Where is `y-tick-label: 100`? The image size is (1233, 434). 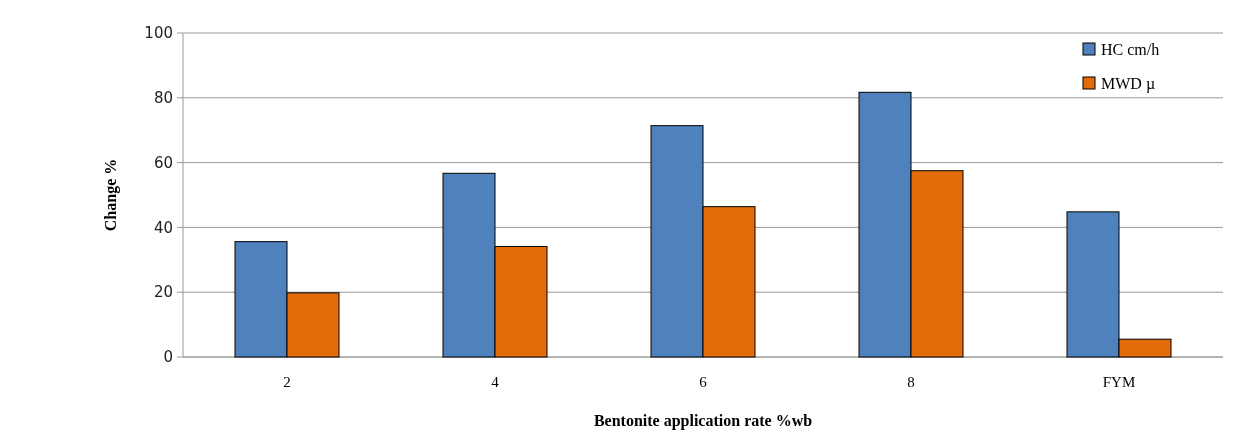
y-tick-label: 100 is located at coordinates (158, 33).